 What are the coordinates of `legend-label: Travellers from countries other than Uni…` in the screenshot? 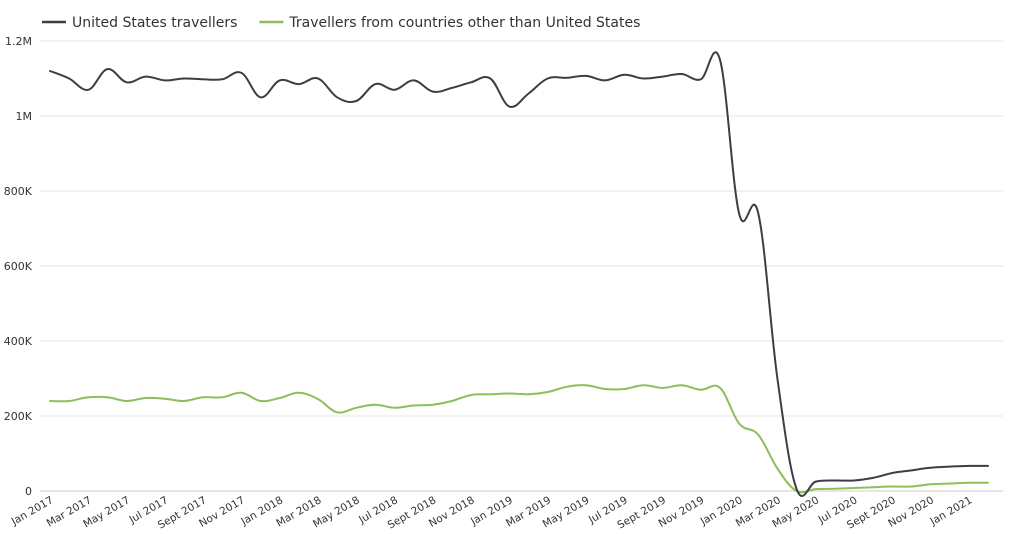 It's located at (464, 23).